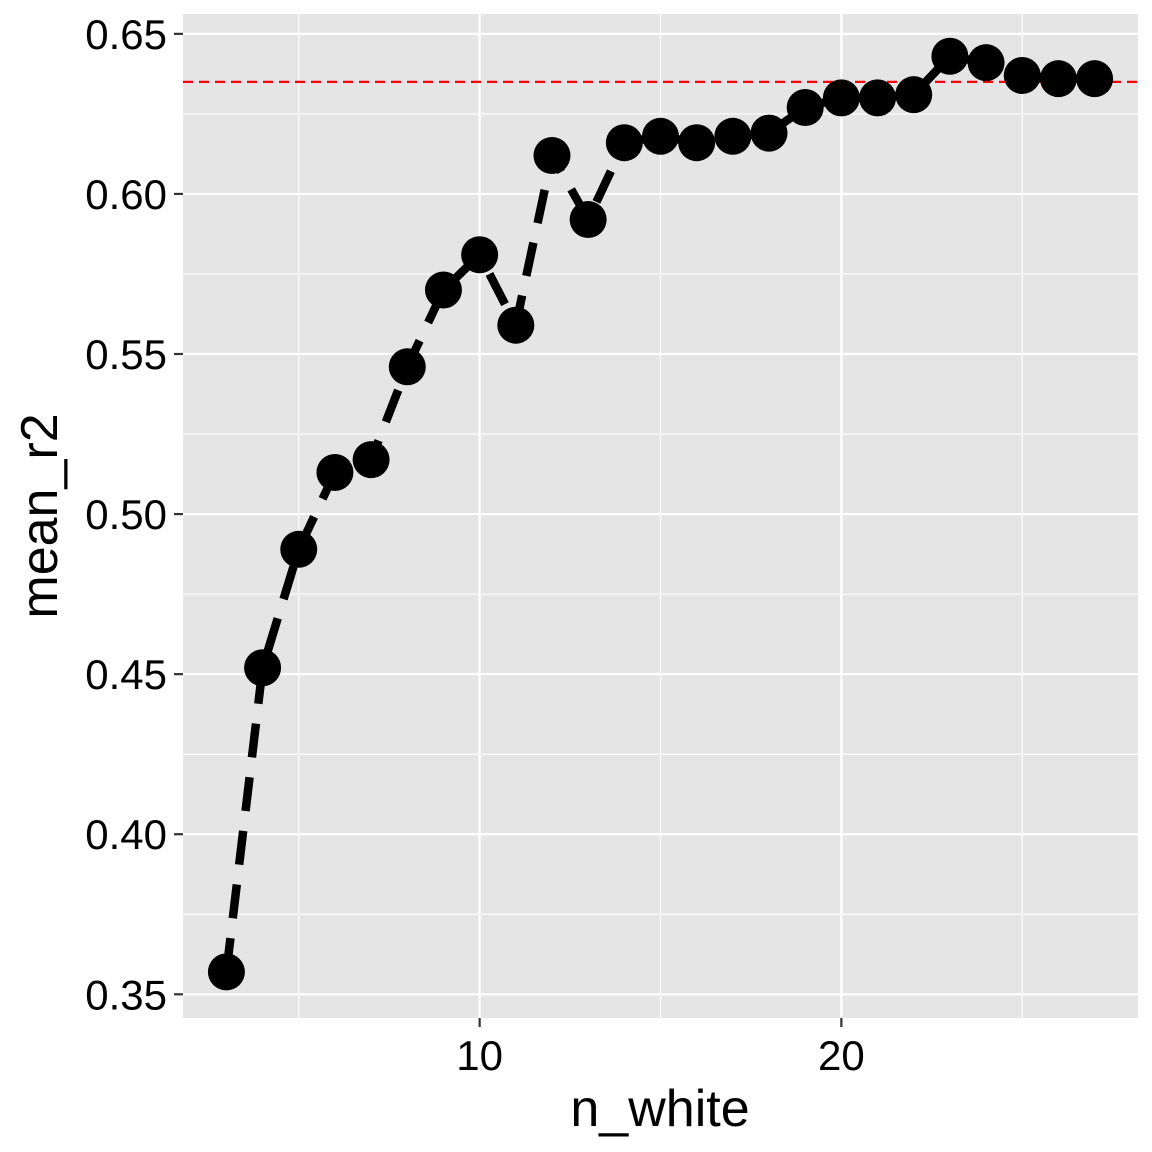 The width and height of the screenshot is (1152, 1152). Describe the element at coordinates (126, 194) in the screenshot. I see `y-tick-label: 0.60` at that location.